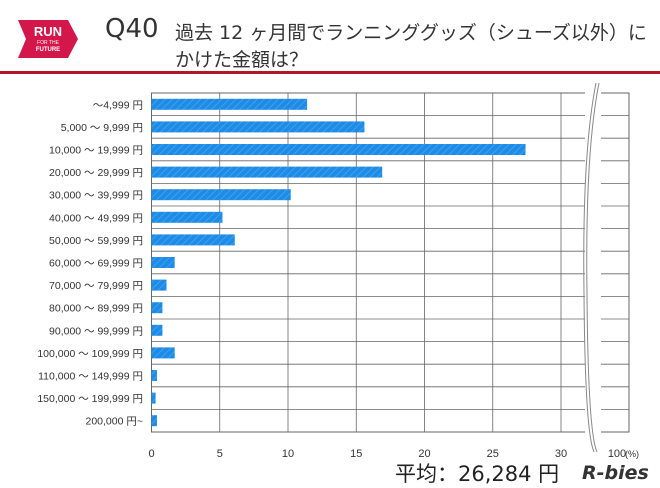  Describe the element at coordinates (90, 399) in the screenshot. I see `category-label: 150,000 ～ 199,999 円` at that location.